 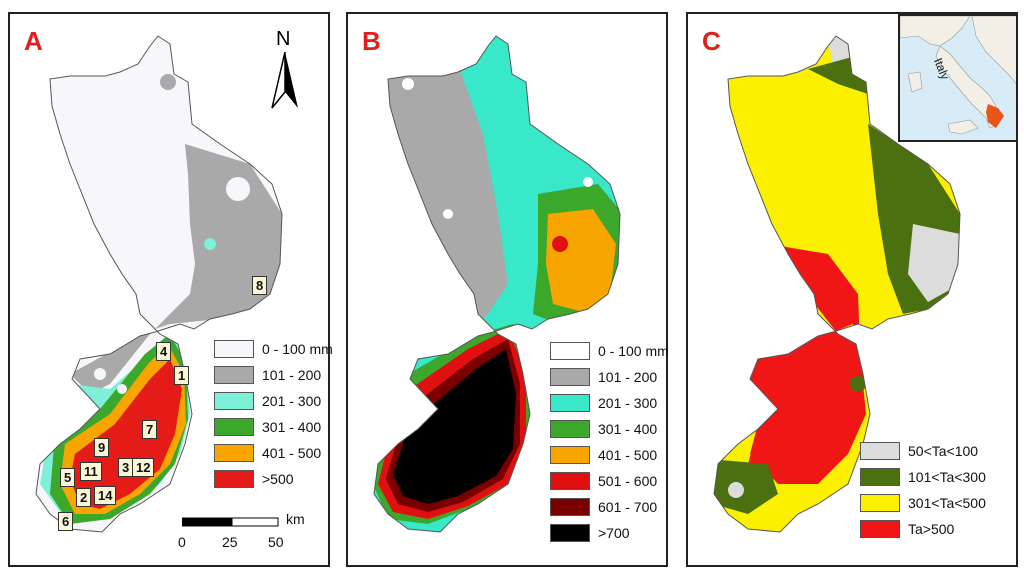 I want to click on site-marker: 4, so click(x=164, y=351).